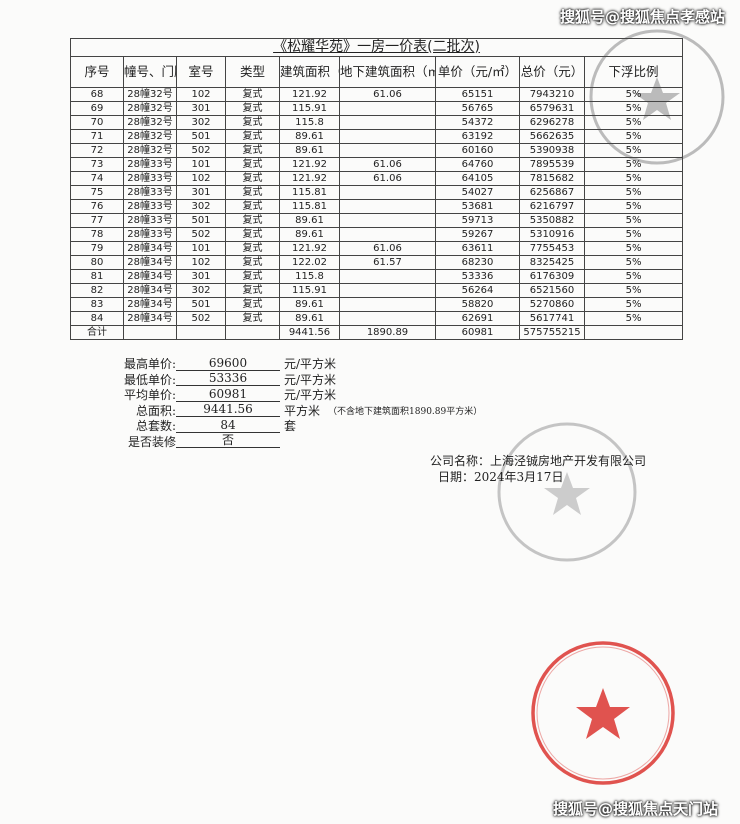 The image size is (740, 824). What do you see at coordinates (552, 332) in the screenshot?
I see `table-cell: 575755215` at bounding box center [552, 332].